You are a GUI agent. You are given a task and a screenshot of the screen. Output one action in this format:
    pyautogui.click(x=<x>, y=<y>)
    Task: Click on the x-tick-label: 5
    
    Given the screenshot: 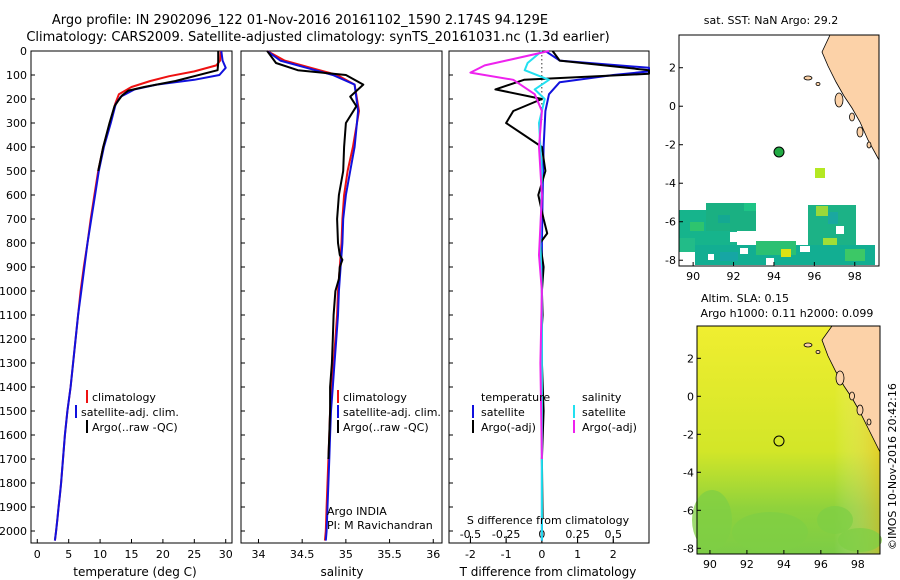 What is the action you would take?
    pyautogui.click(x=68, y=554)
    